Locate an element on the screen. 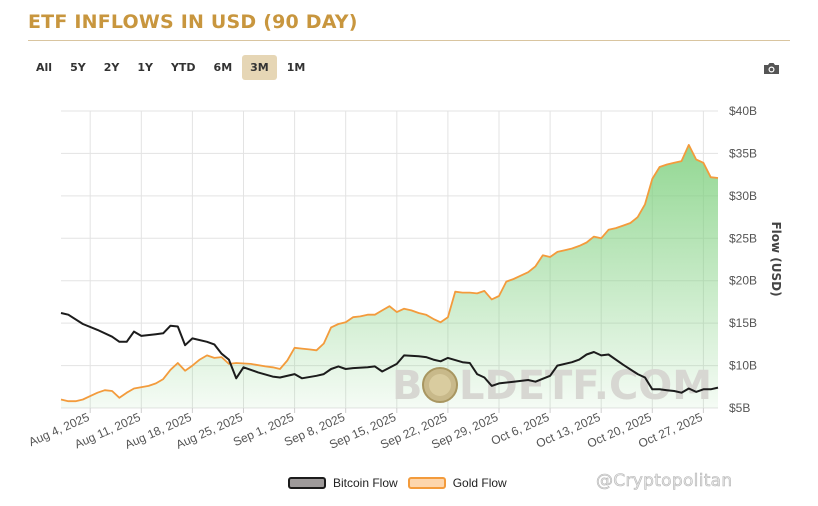 This screenshot has height=506, width=818. range-button-3m: 3M is located at coordinates (259, 67).